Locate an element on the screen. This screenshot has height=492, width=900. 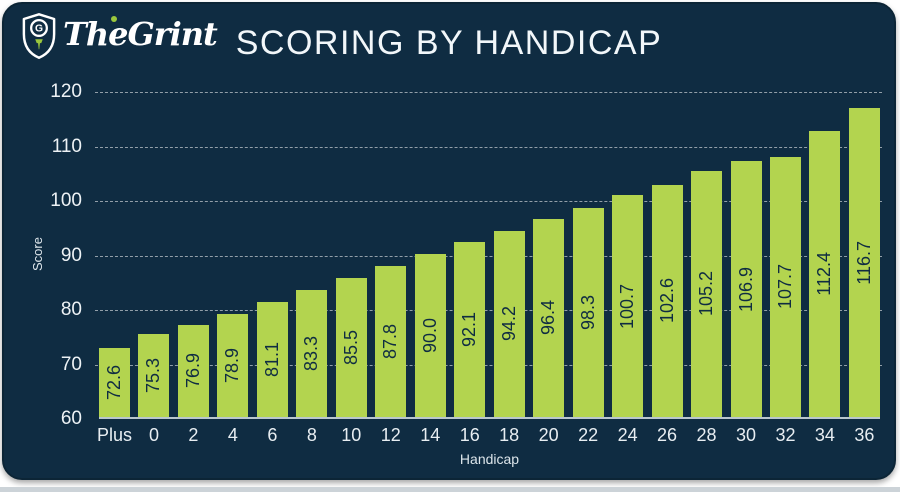
svg-text: G is located at coordinates (39, 29).